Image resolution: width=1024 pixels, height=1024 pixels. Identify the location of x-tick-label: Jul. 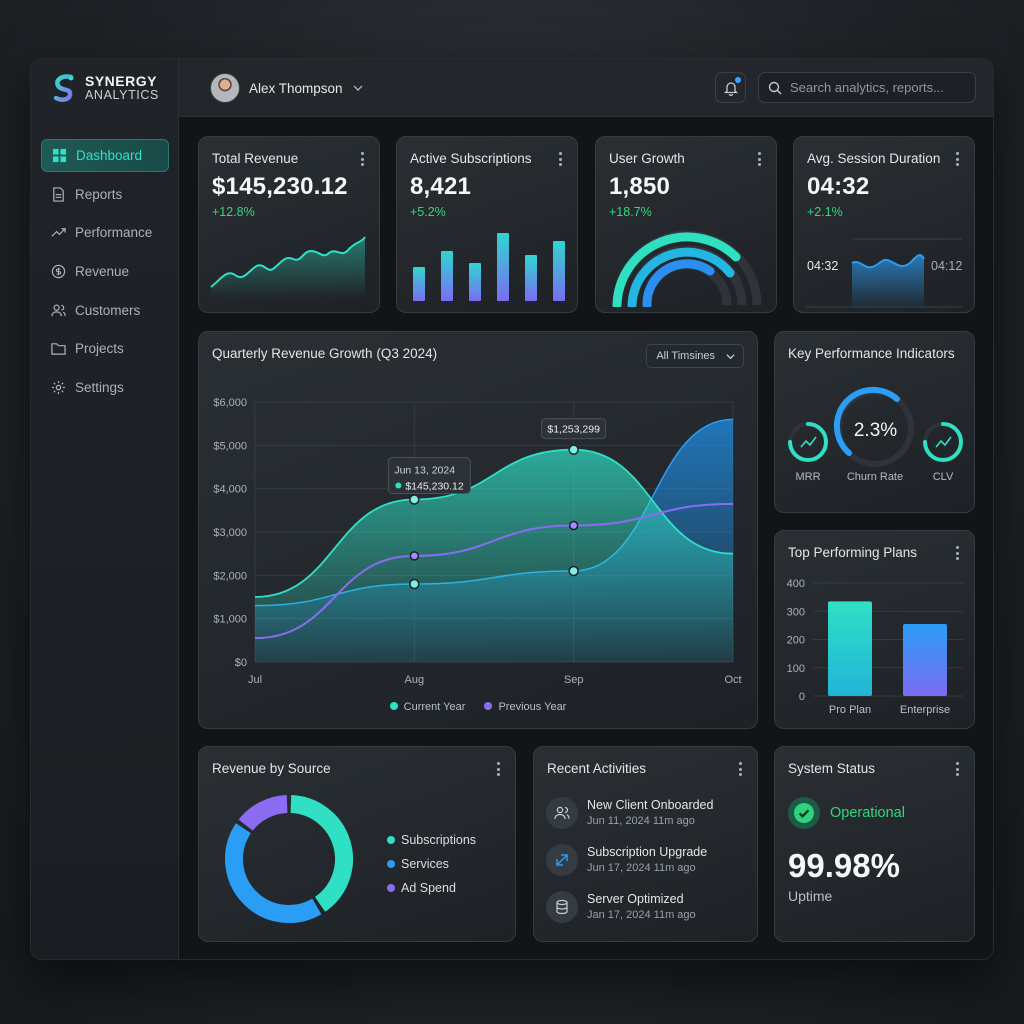
(255, 680).